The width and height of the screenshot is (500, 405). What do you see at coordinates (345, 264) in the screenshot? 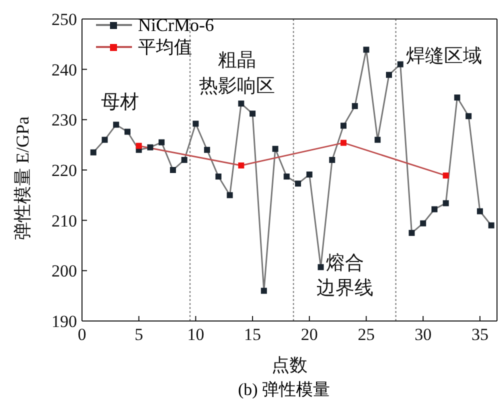
I see `annotation: 熔合` at bounding box center [345, 264].